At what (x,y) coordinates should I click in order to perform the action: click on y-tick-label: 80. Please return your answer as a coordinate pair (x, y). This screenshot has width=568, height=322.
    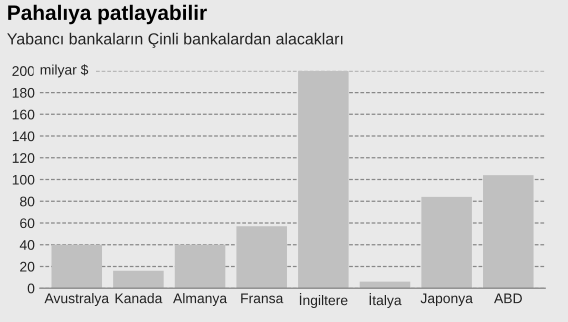
    Looking at the image, I should click on (27, 201).